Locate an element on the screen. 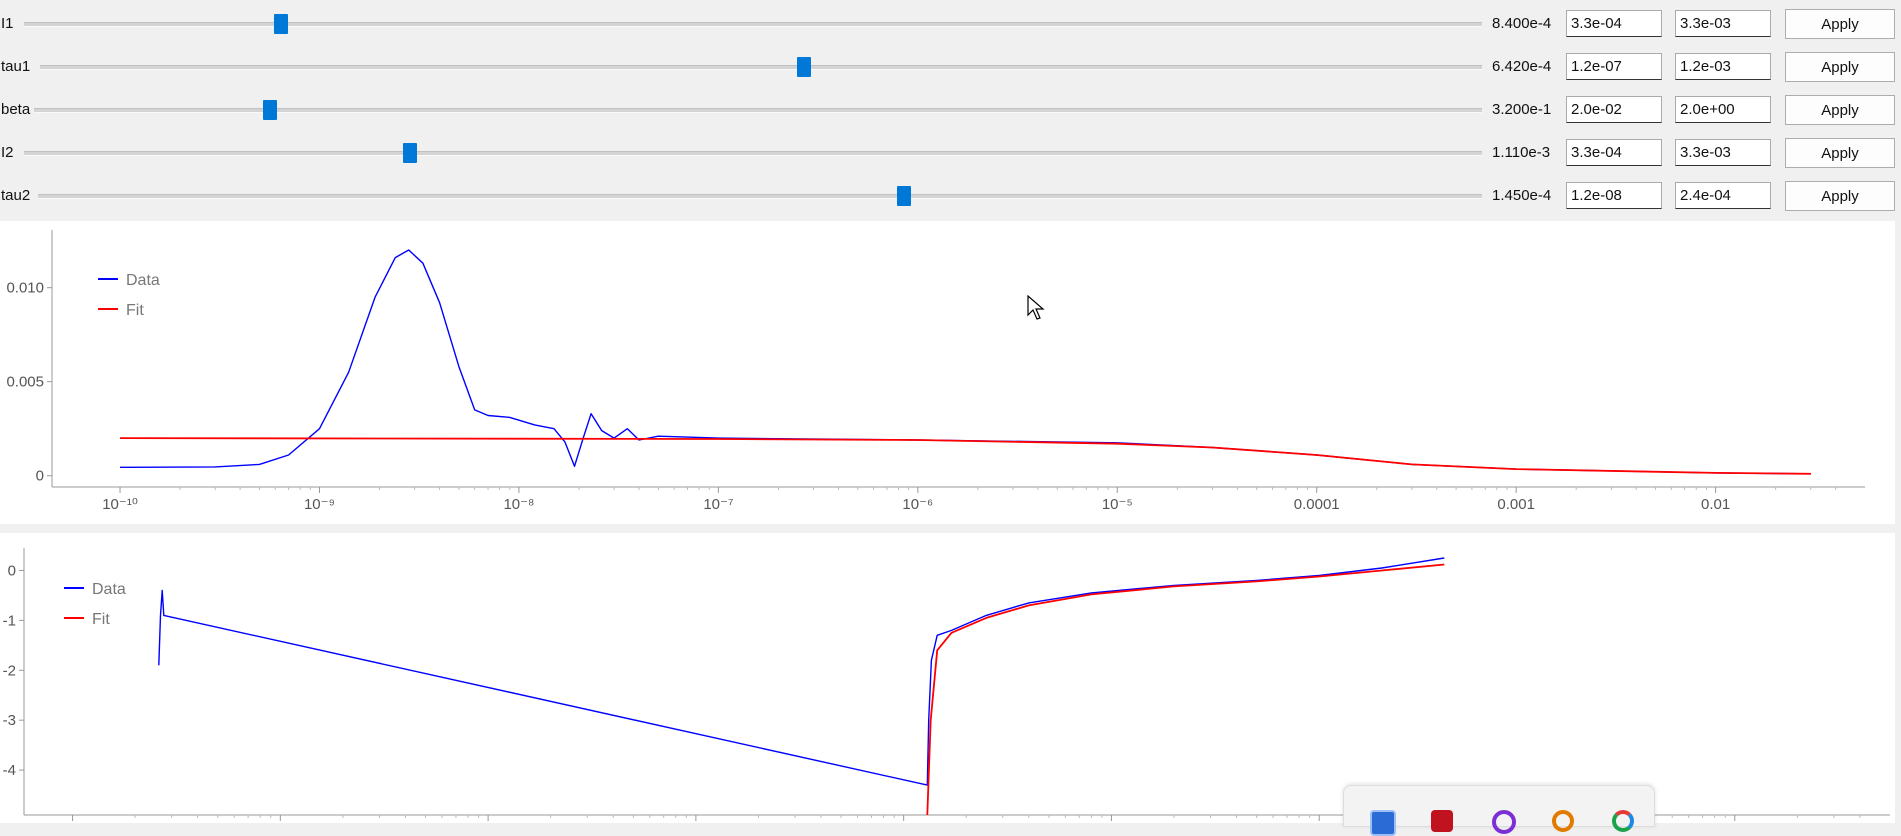  y-tick-label: -3 is located at coordinates (9, 720).